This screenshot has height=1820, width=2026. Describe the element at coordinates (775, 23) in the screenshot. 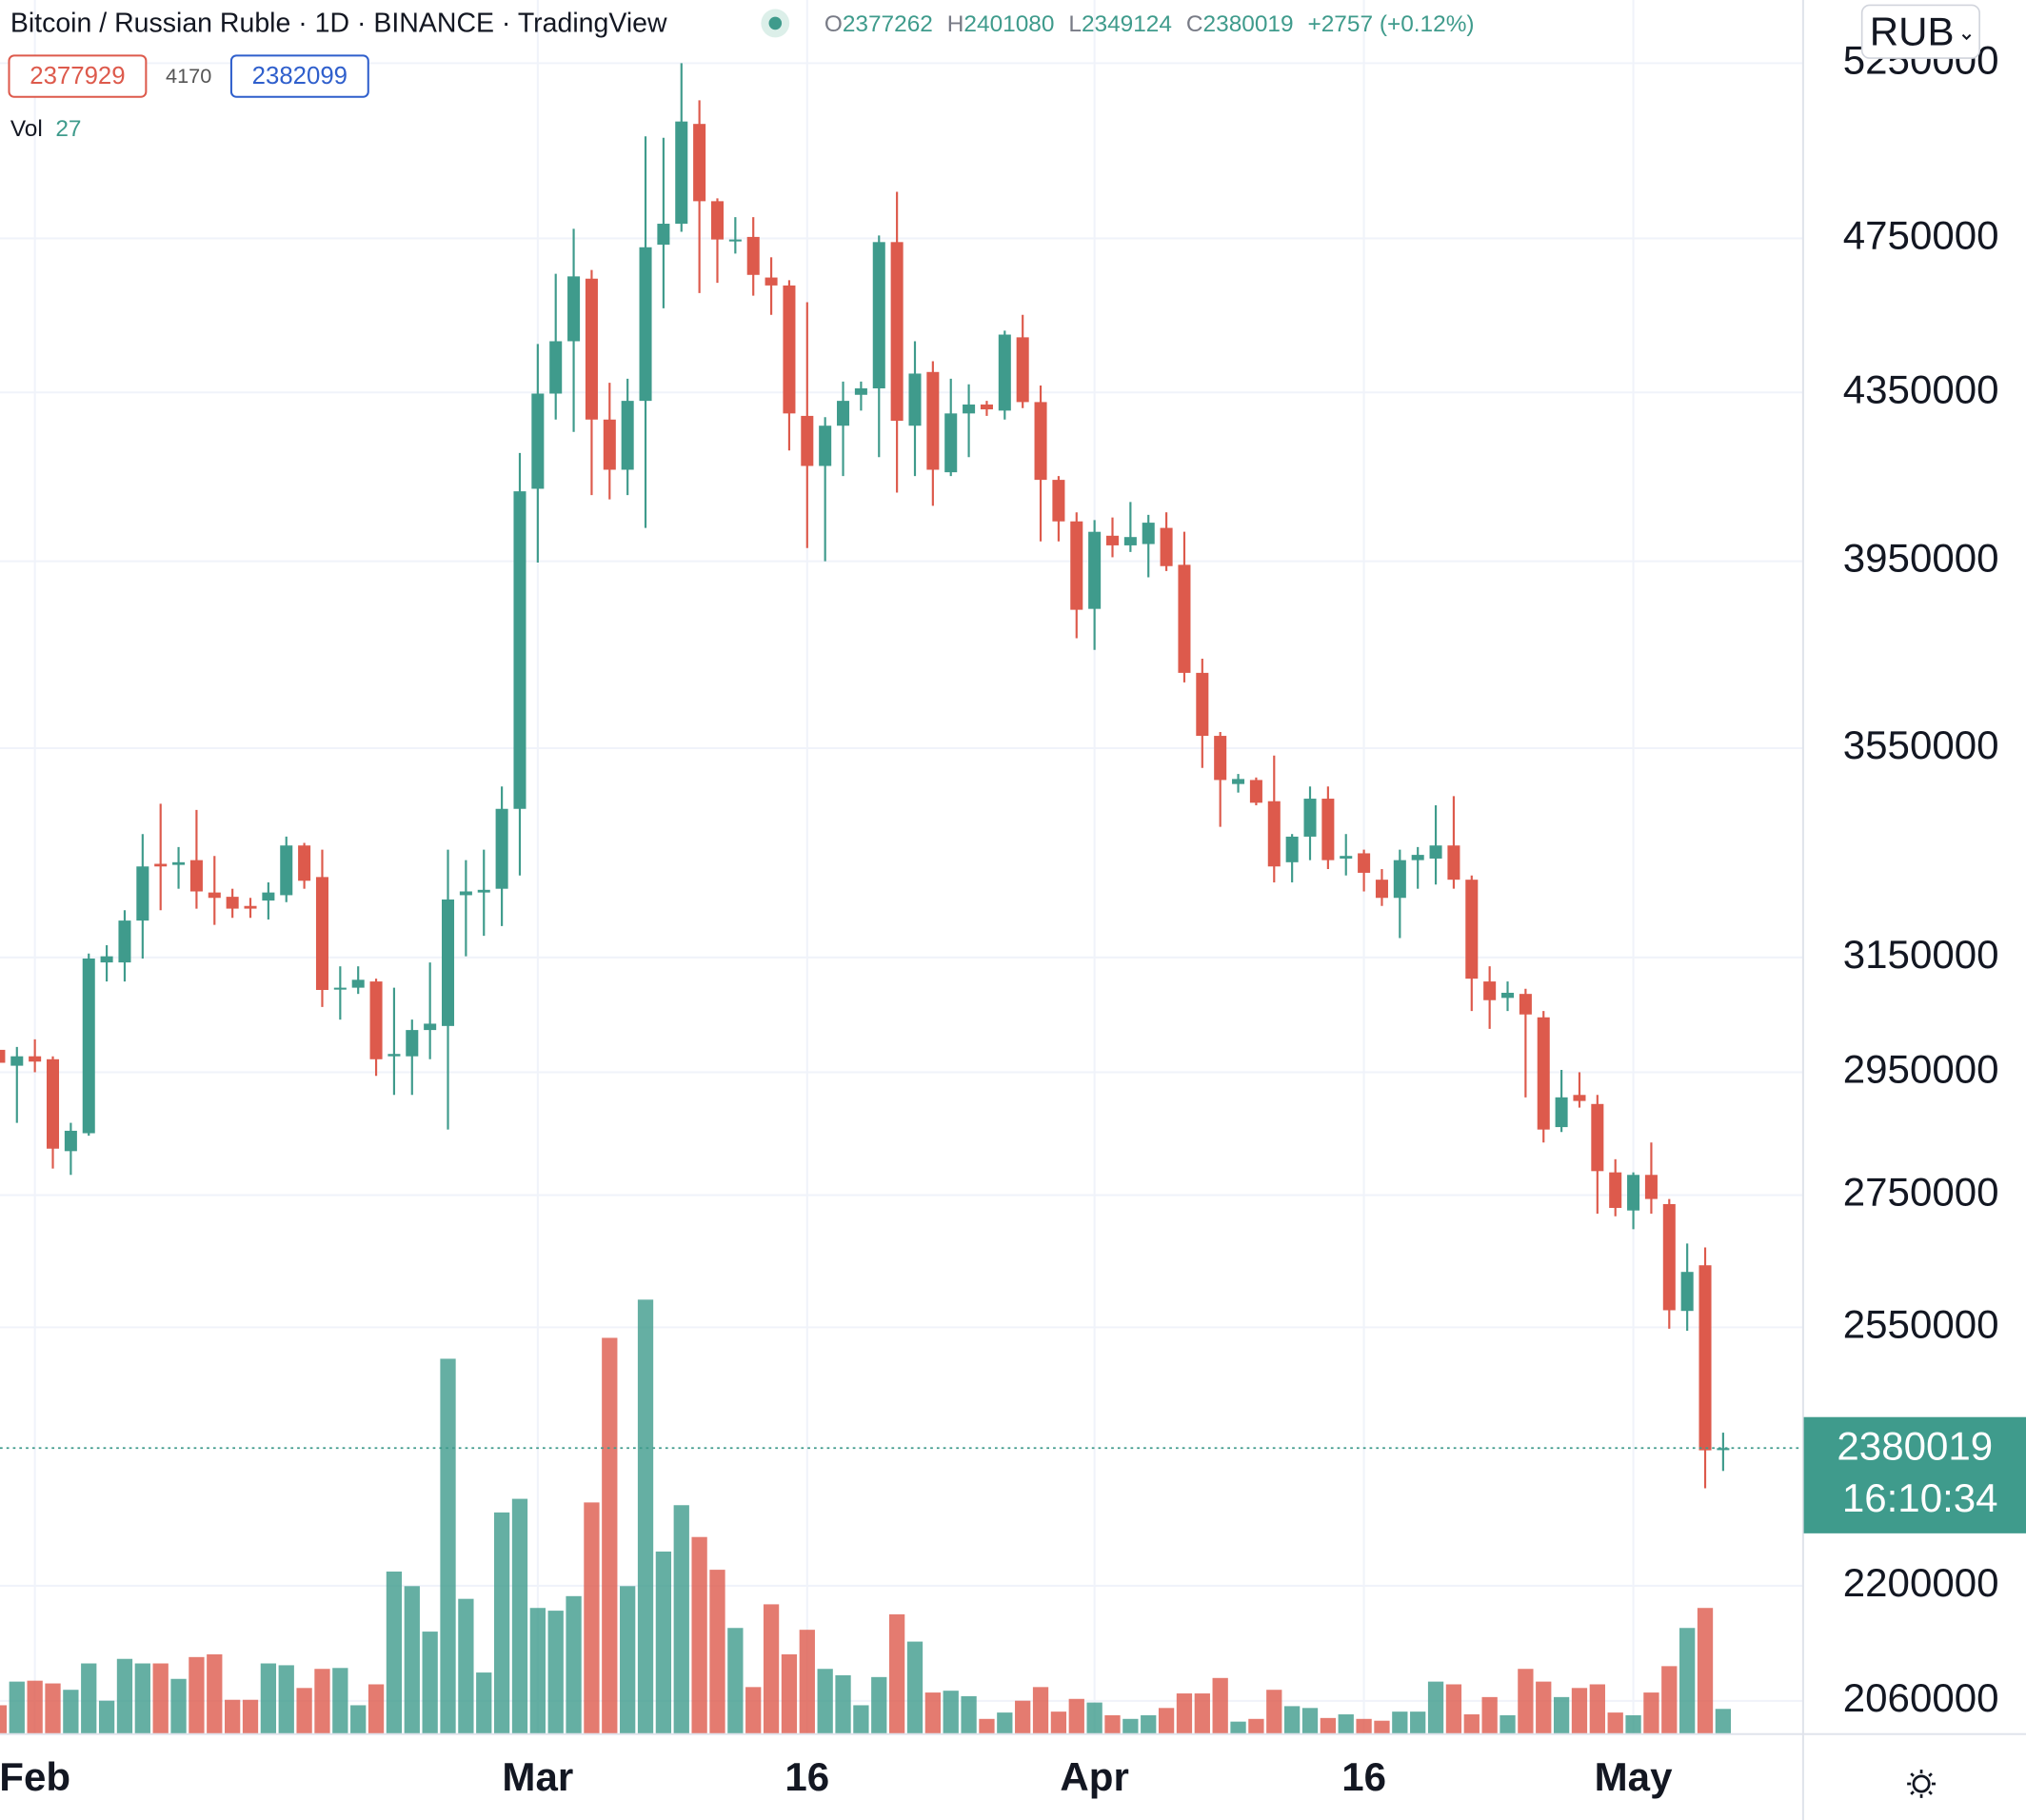

I see `status-dot` at that location.